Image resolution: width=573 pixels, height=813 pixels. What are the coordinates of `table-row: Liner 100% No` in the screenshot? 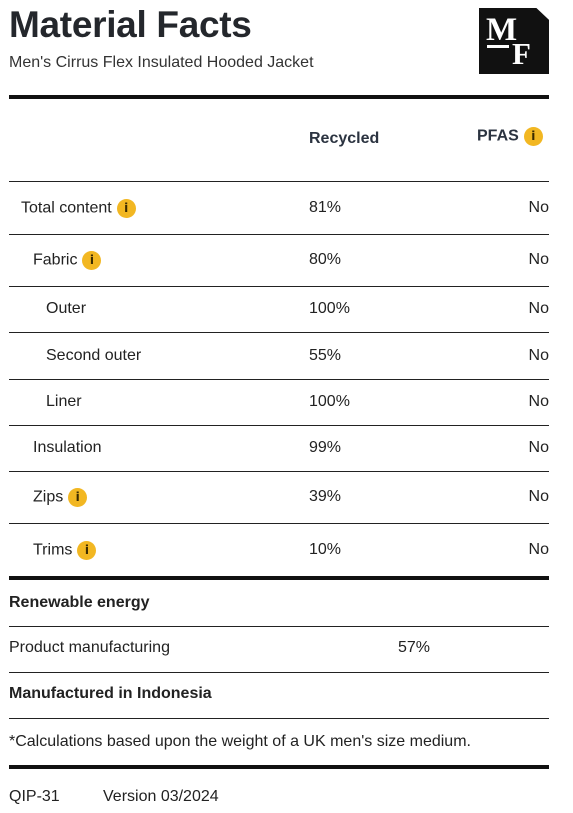 It's located at (279, 403).